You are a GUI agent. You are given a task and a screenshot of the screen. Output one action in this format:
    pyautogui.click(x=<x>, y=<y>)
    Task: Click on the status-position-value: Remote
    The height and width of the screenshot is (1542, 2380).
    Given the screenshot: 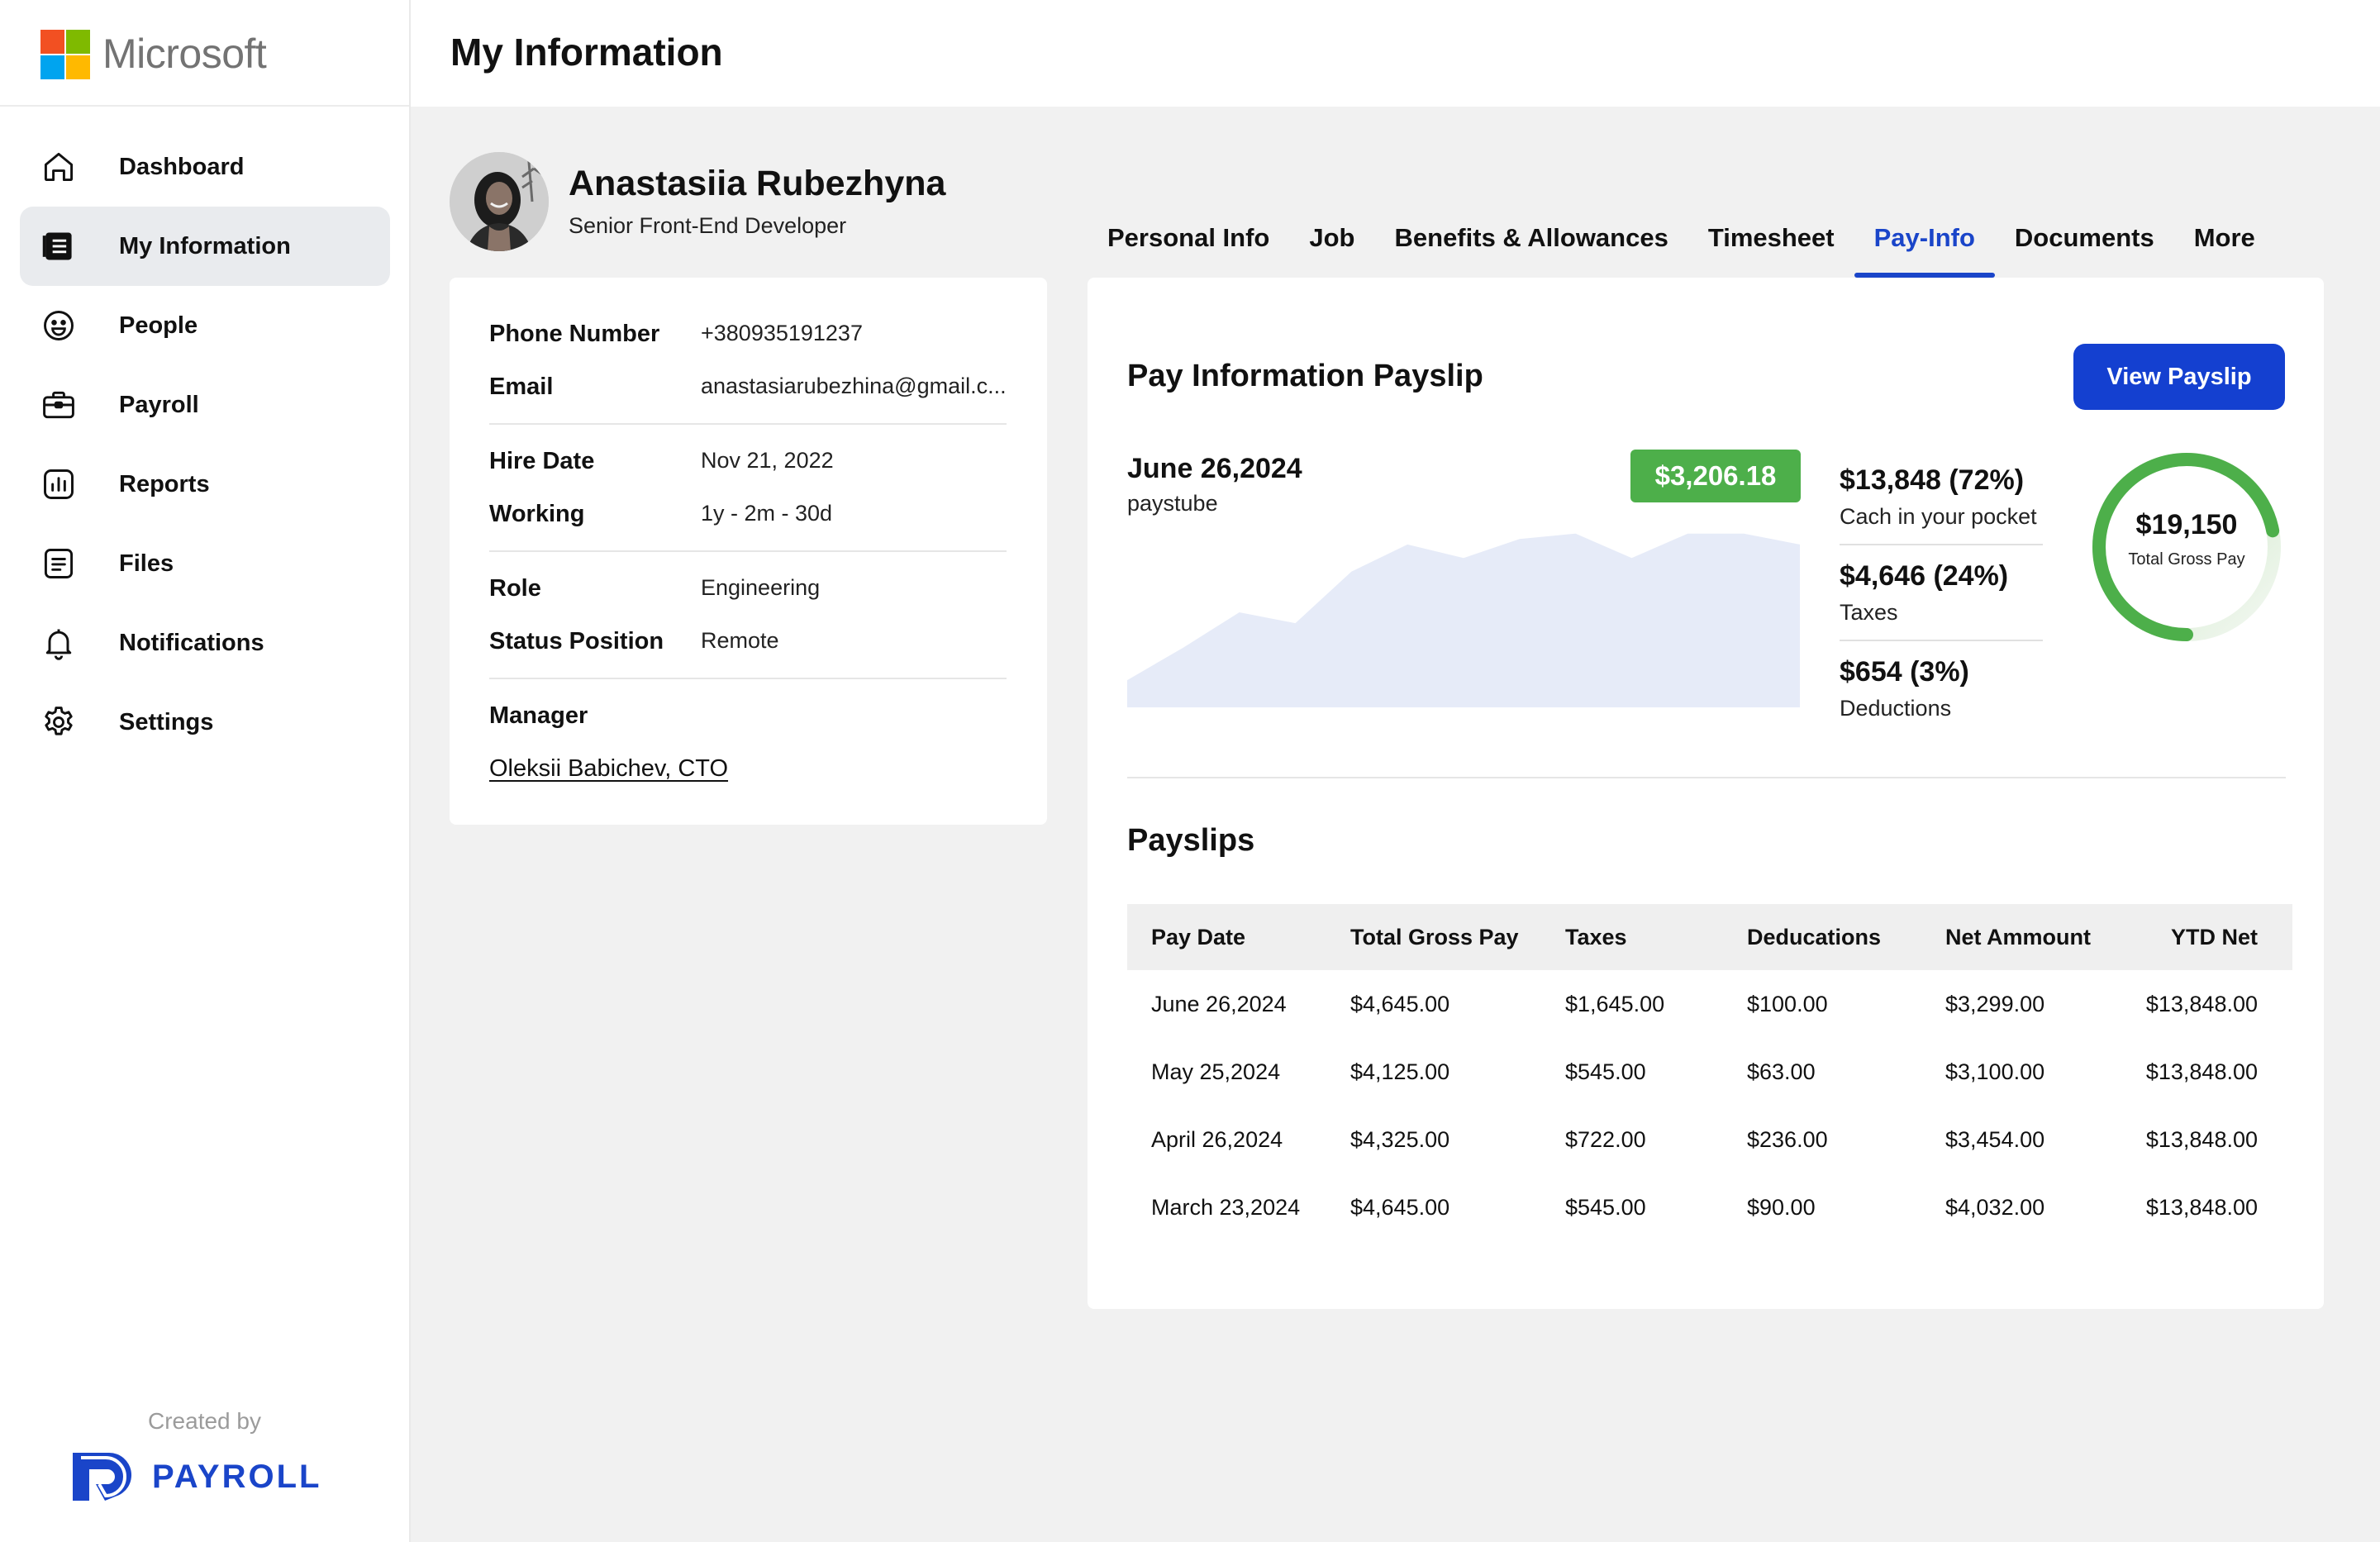 What is the action you would take?
    pyautogui.click(x=740, y=640)
    